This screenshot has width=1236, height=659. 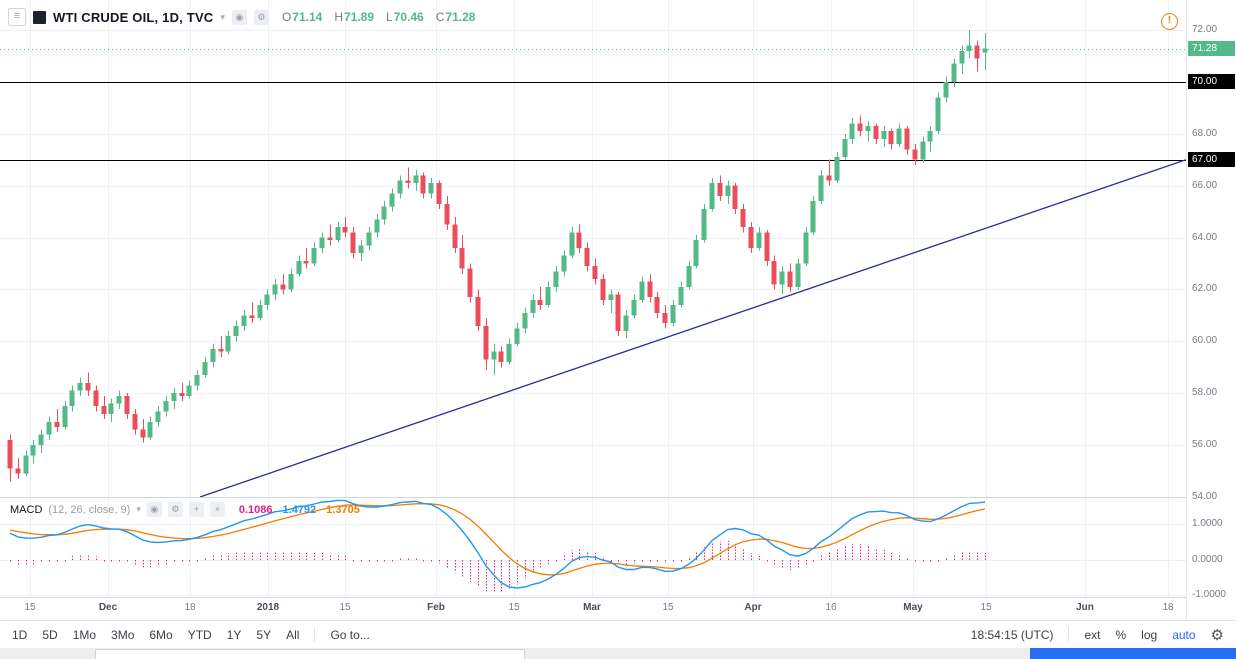 What do you see at coordinates (1217, 635) in the screenshot?
I see `gear-icon: ⚙` at bounding box center [1217, 635].